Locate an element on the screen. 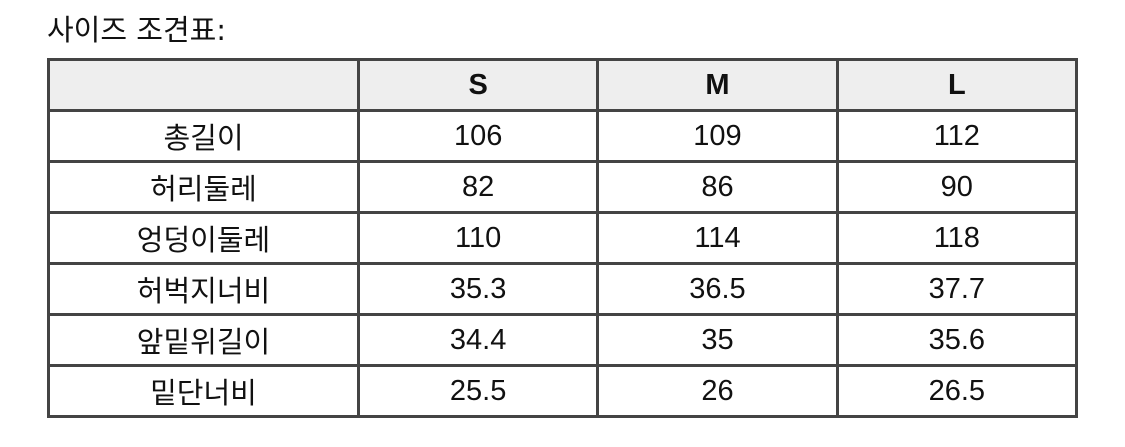 The image size is (1125, 447). value-cell: 35.3 is located at coordinates (478, 289).